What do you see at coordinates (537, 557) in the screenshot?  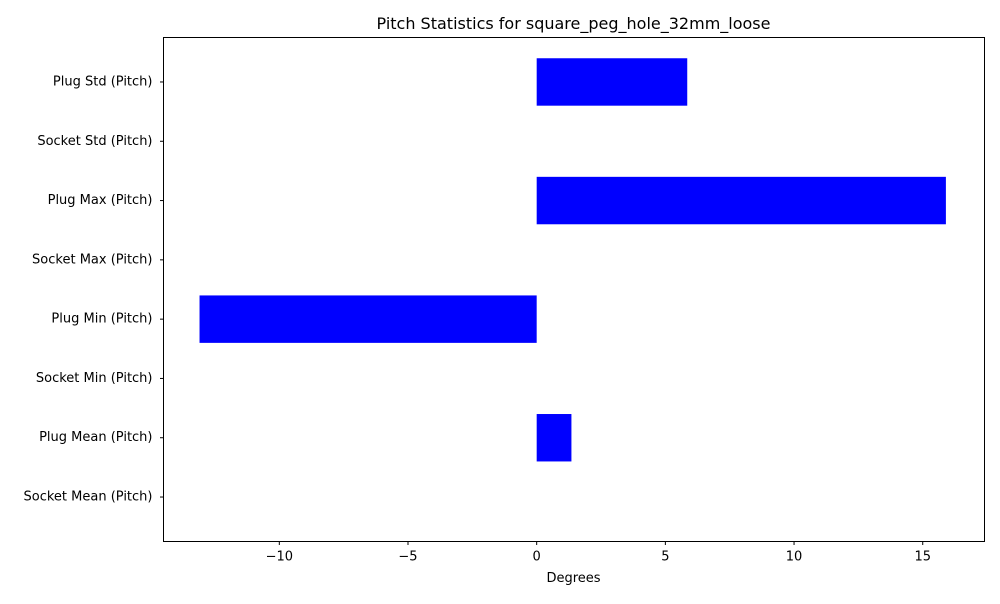 I see `x-tick-label: 0` at bounding box center [537, 557].